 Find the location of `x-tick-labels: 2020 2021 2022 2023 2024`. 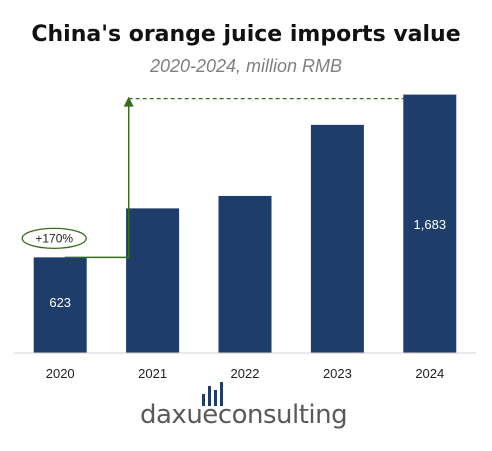

x-tick-labels: 2020 2021 2022 2023 2024 is located at coordinates (245, 373).